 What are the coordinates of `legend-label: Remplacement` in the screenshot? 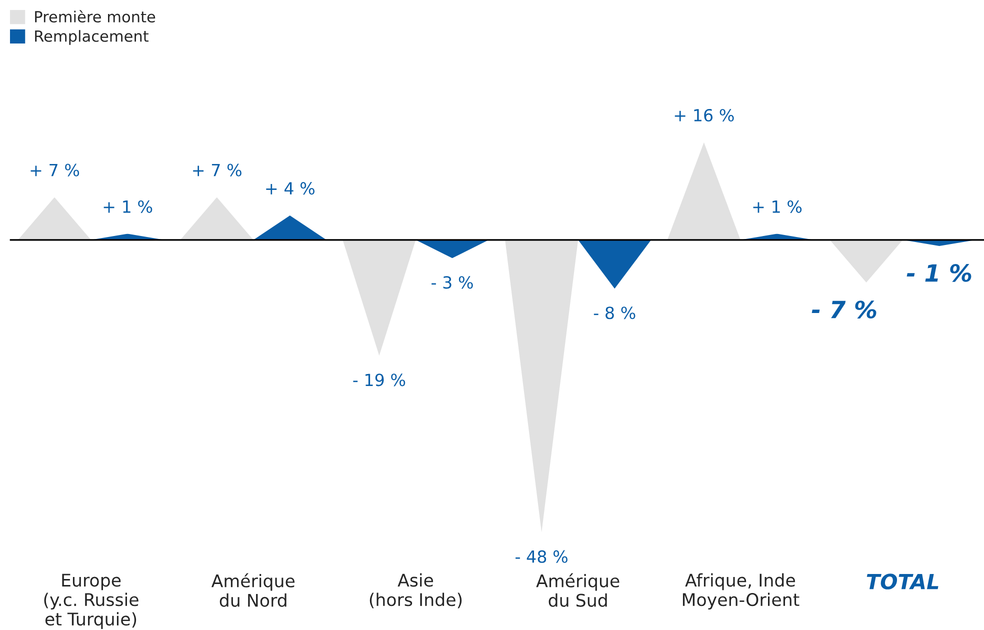 It's located at (92, 37).